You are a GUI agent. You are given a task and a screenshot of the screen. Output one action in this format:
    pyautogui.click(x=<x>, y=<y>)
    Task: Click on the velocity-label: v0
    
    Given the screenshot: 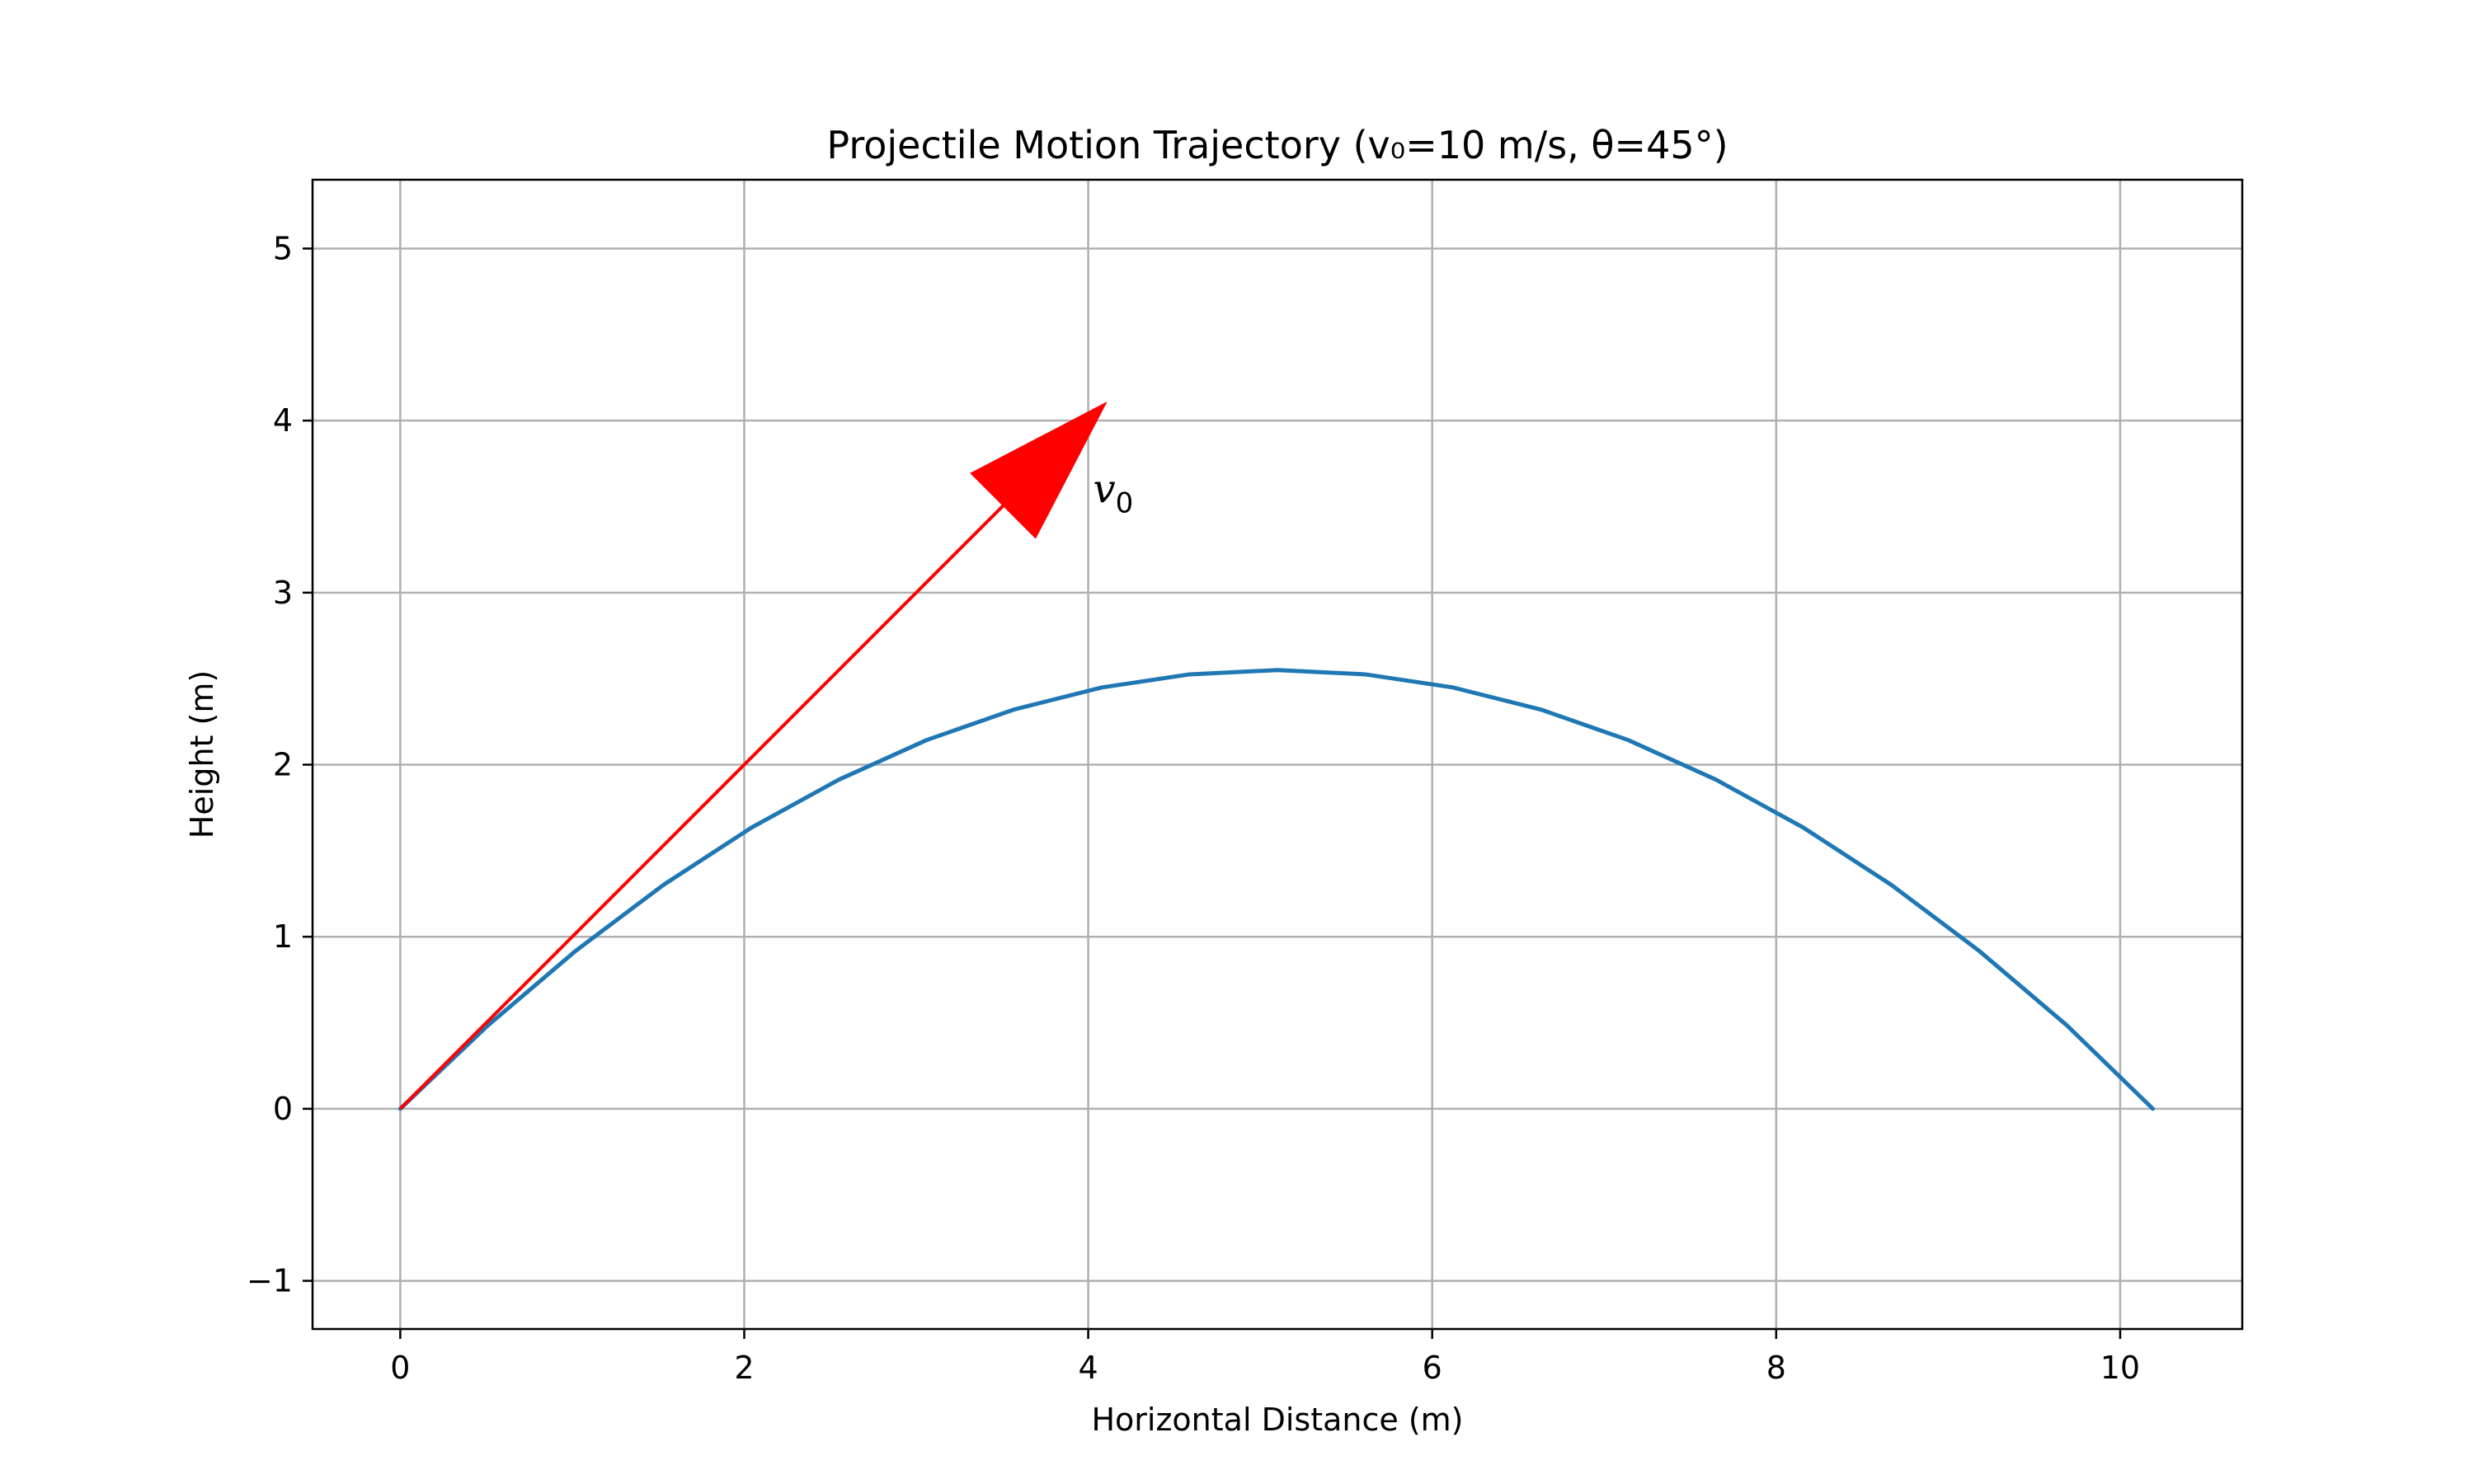 What is the action you would take?
    pyautogui.click(x=1113, y=492)
    